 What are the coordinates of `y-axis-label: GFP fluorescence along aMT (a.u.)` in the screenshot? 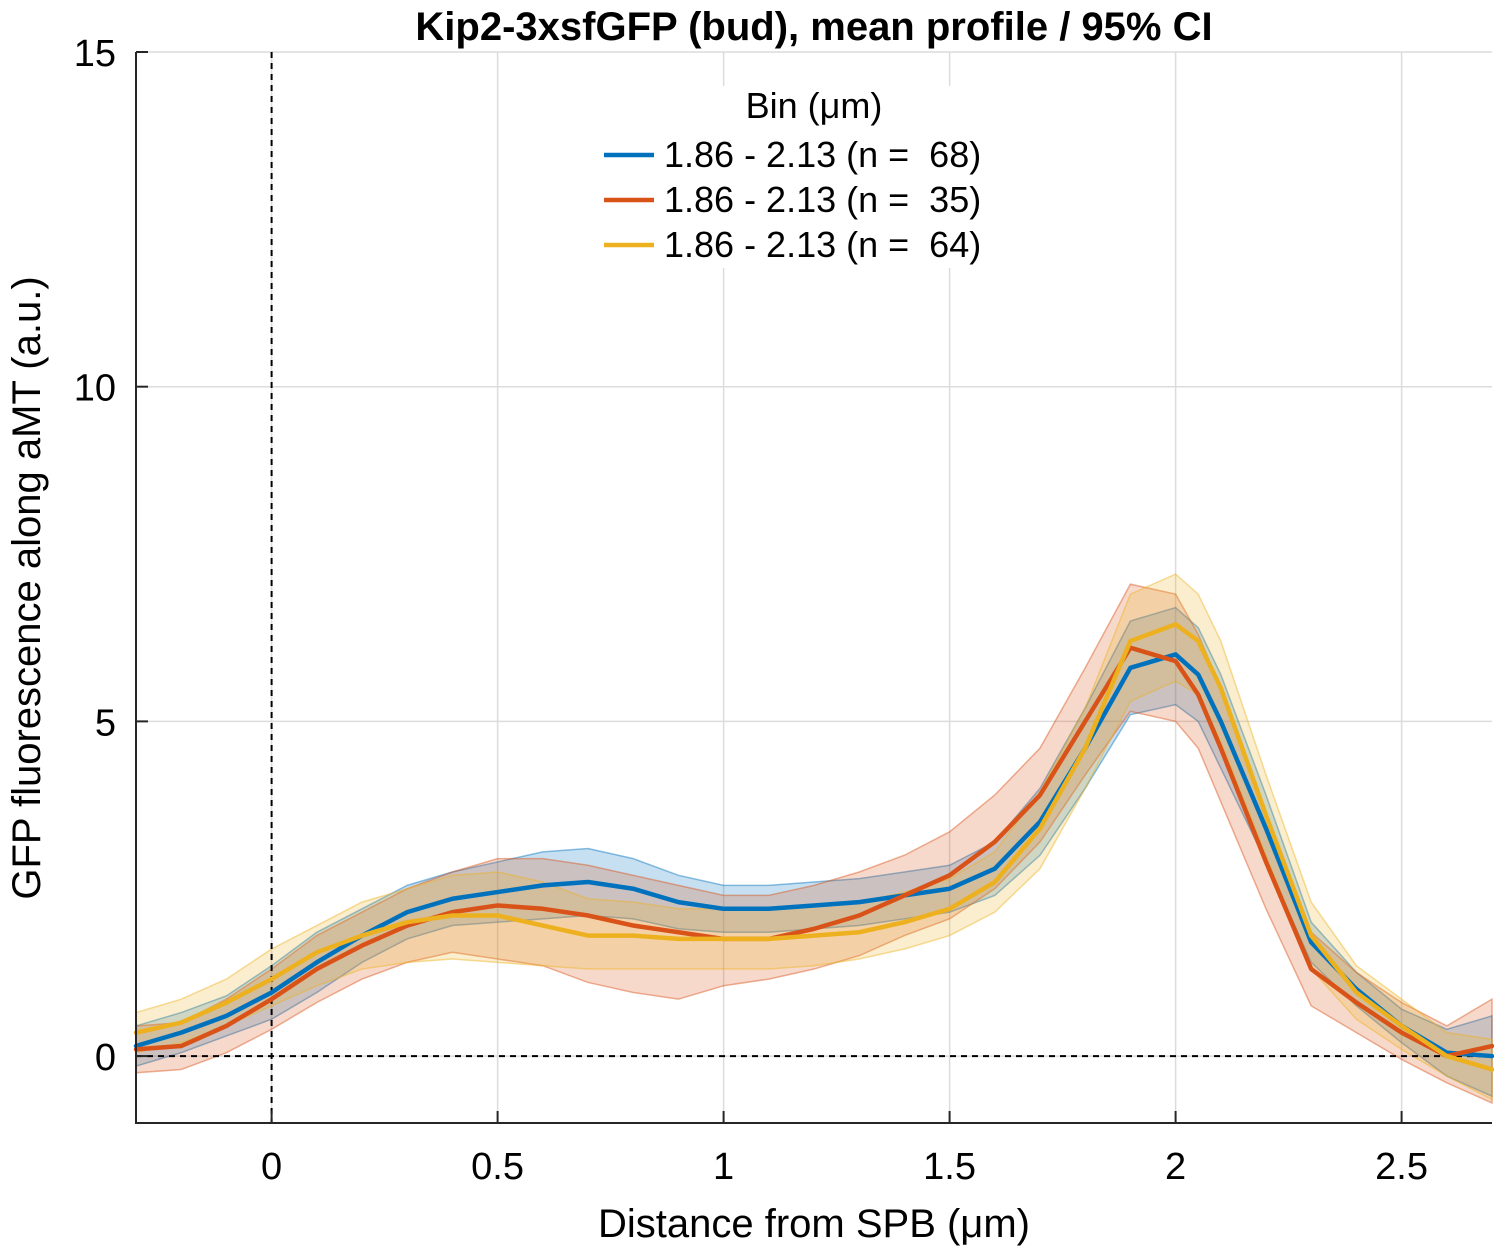 It's located at (27, 587).